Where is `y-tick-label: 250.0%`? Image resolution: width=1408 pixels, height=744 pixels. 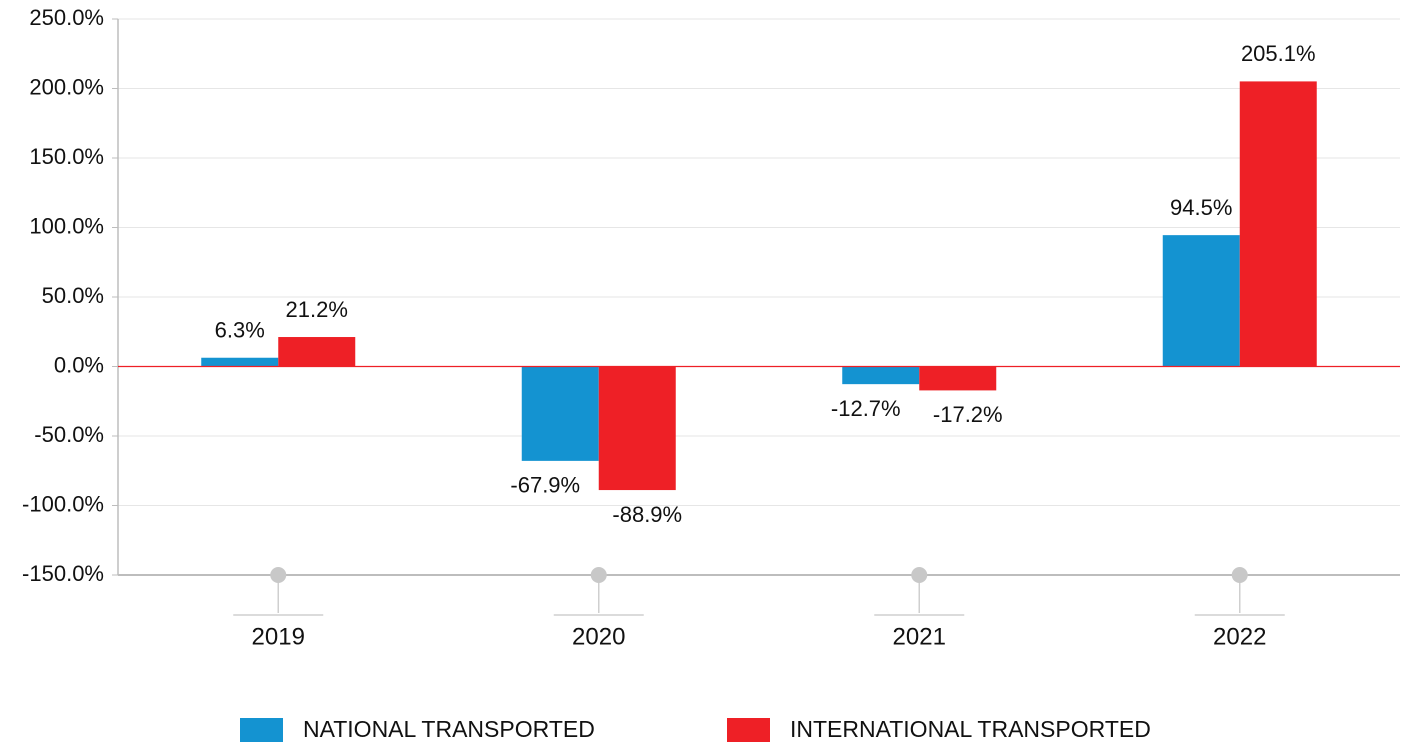 y-tick-label: 250.0% is located at coordinates (66, 17).